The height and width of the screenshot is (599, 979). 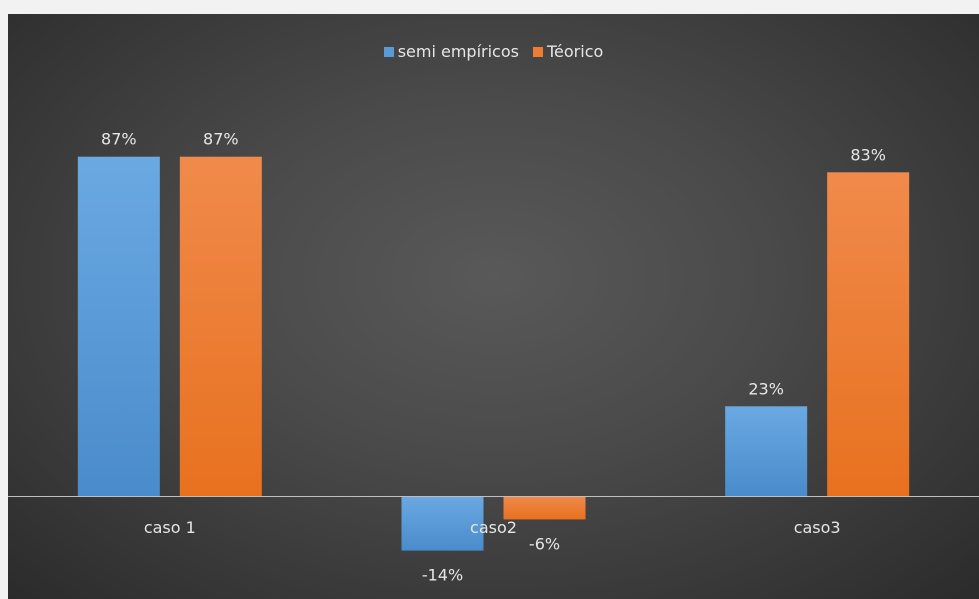 What do you see at coordinates (221, 139) in the screenshot?
I see `data-label-caso-1-series-1: 87%` at bounding box center [221, 139].